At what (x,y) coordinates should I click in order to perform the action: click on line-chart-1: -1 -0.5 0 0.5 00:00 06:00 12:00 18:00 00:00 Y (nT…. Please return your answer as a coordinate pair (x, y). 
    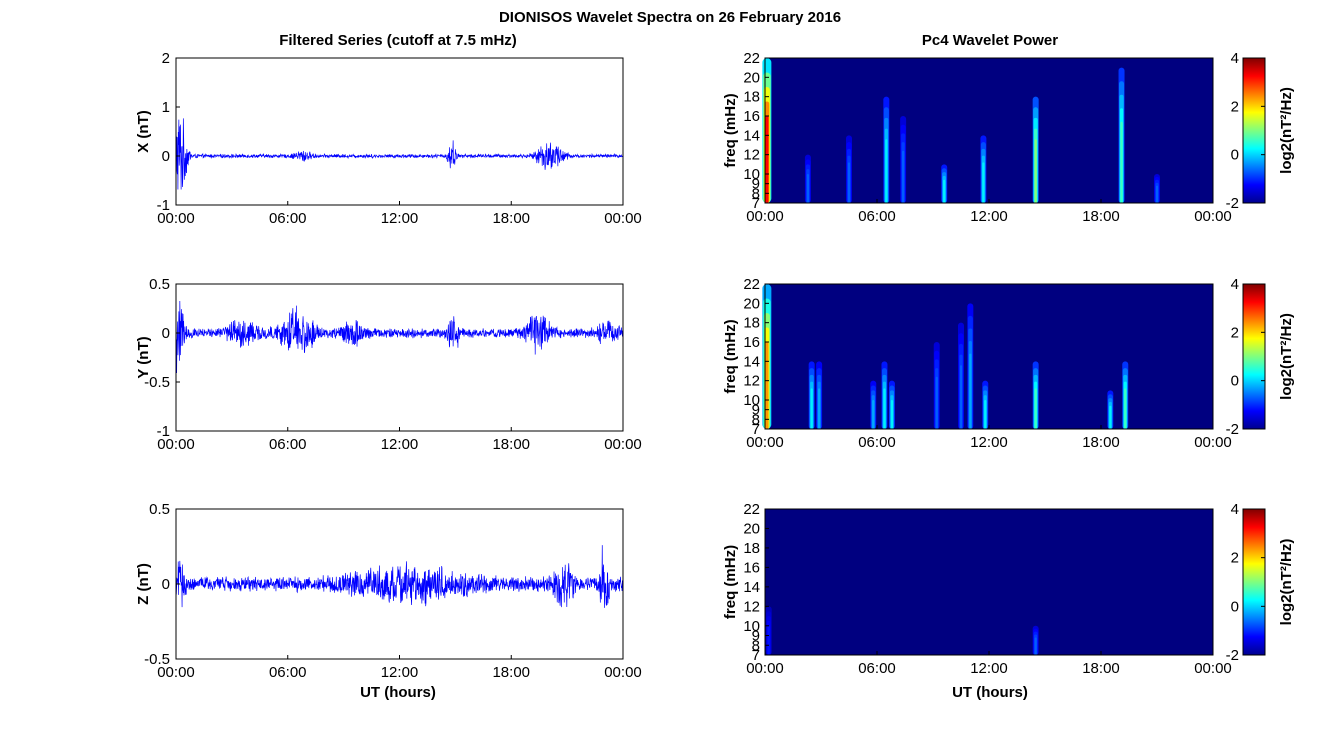
    Looking at the image, I should click on (388, 364).